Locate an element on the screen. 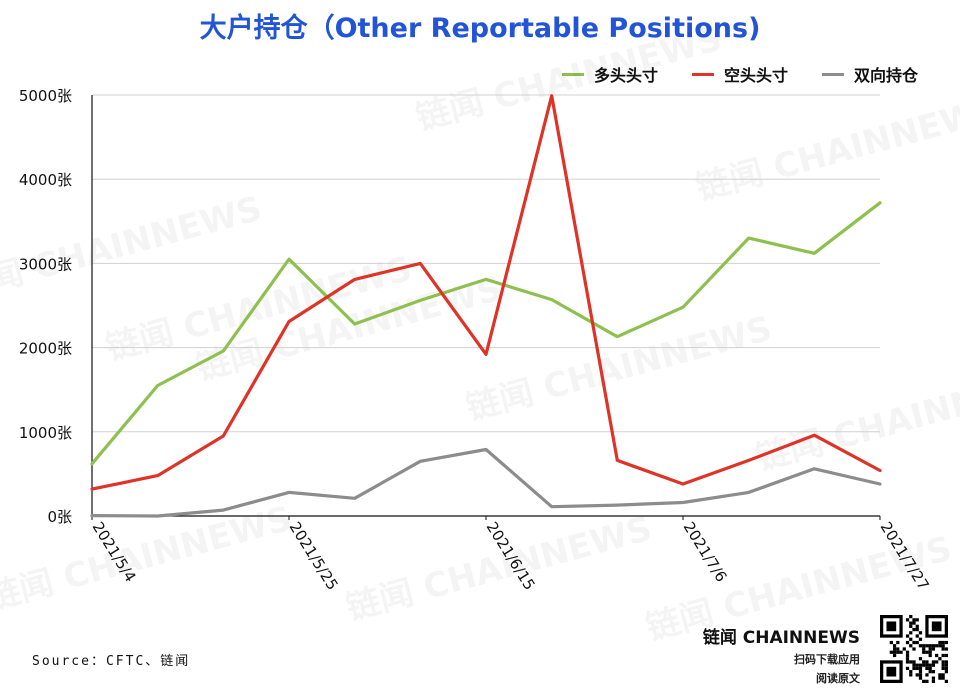 Image resolution: width=960 pixels, height=693 pixels. legend-item-short: 空头头寸 is located at coordinates (739, 74).